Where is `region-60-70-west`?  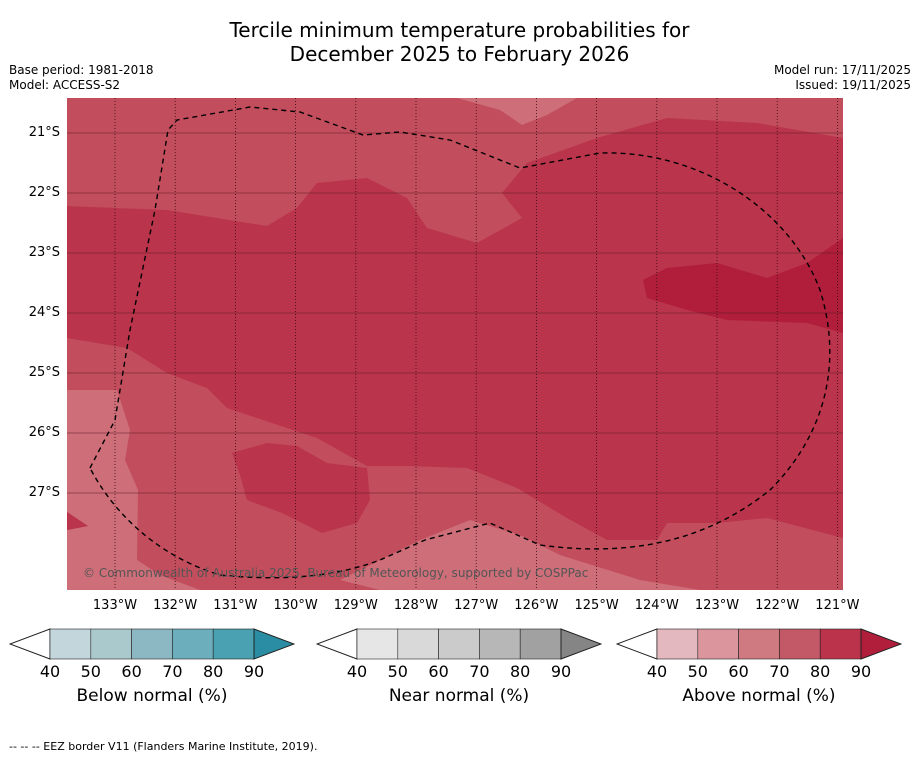 region-60-70-west is located at coordinates (133, 490).